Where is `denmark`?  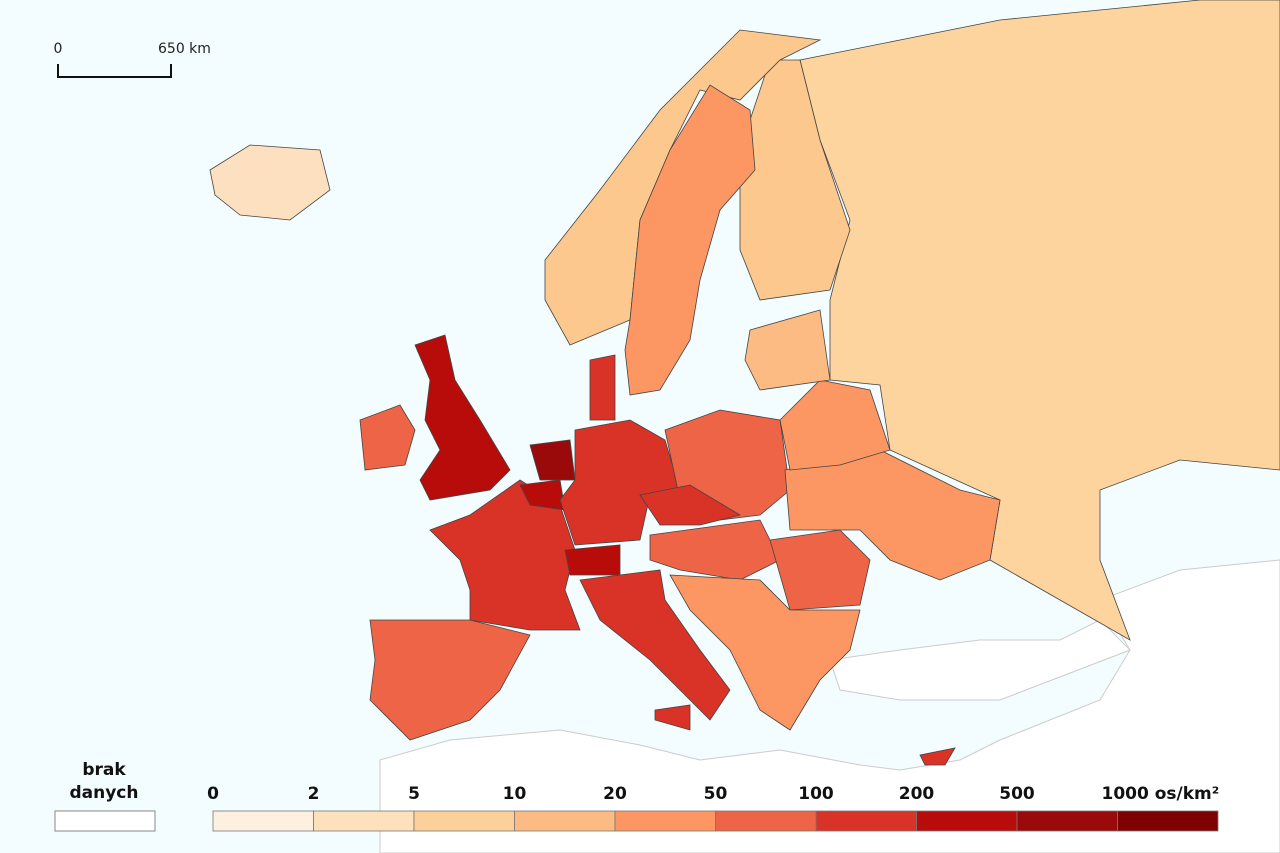
denmark is located at coordinates (602, 387).